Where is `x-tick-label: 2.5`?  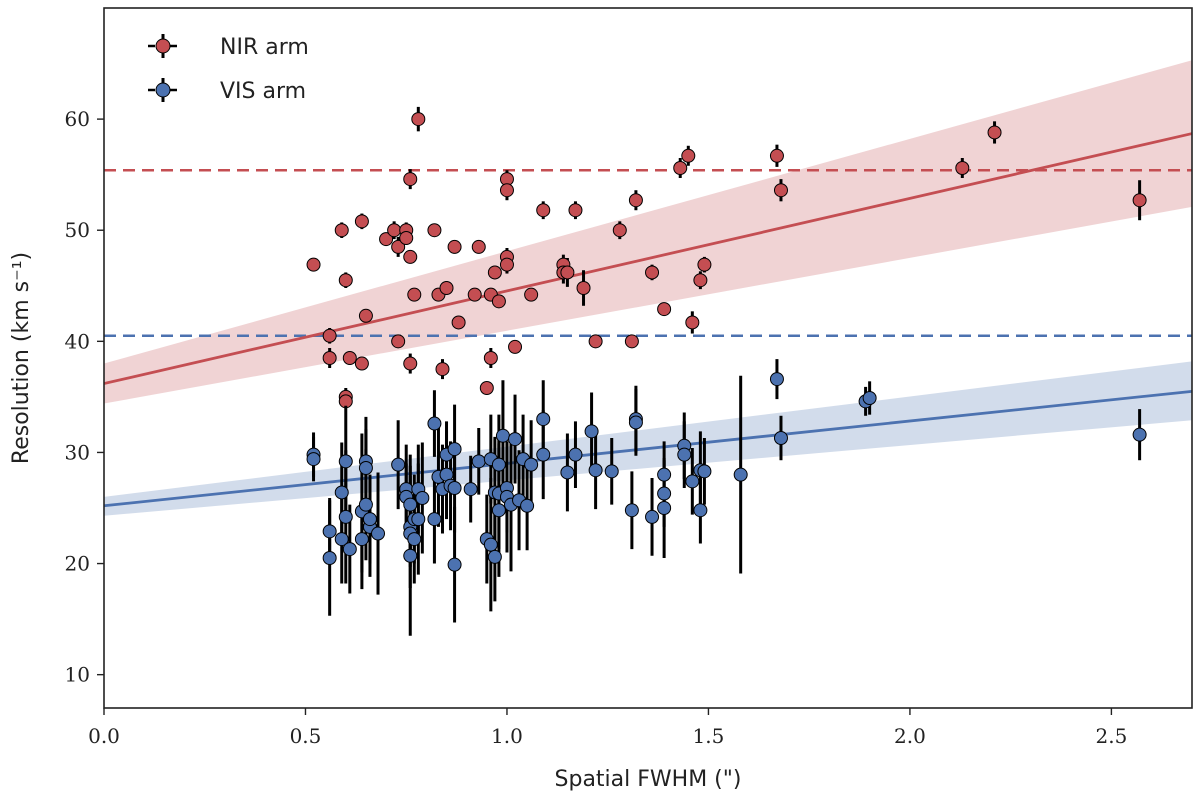 x-tick-label: 2.5 is located at coordinates (1112, 736).